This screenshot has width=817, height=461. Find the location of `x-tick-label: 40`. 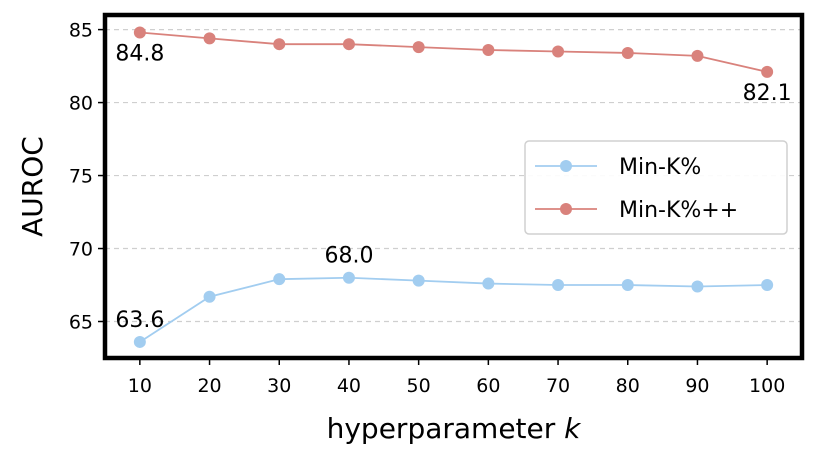

x-tick-label: 40 is located at coordinates (349, 386).